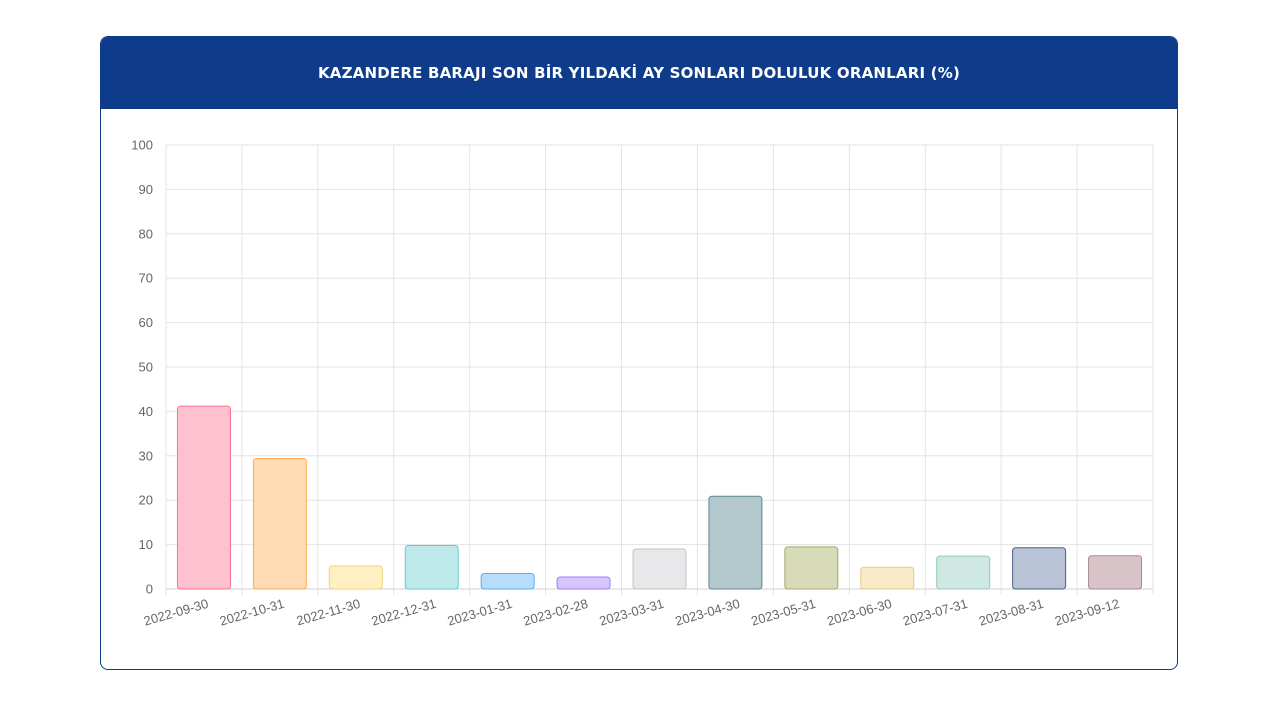 Image resolution: width=1280 pixels, height=720 pixels. Describe the element at coordinates (176, 612) in the screenshot. I see `x-tick-label: 2022-09-30` at that location.